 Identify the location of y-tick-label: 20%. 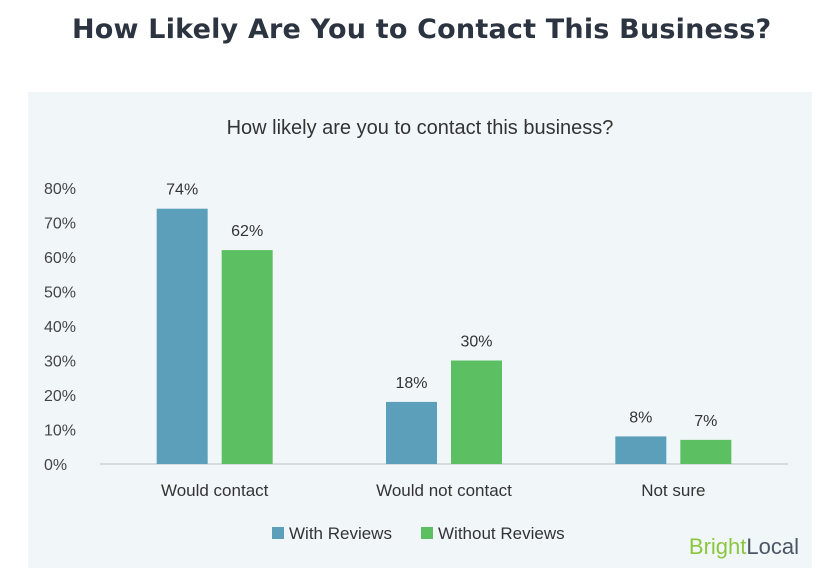
(60, 396).